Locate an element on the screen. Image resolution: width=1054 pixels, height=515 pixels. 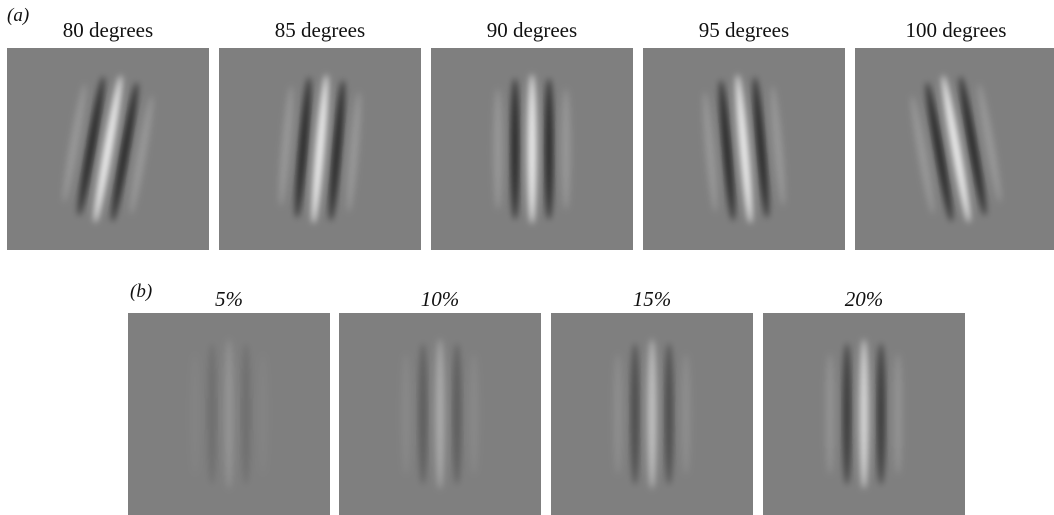
gabor-patch-80-degrees is located at coordinates (108, 149).